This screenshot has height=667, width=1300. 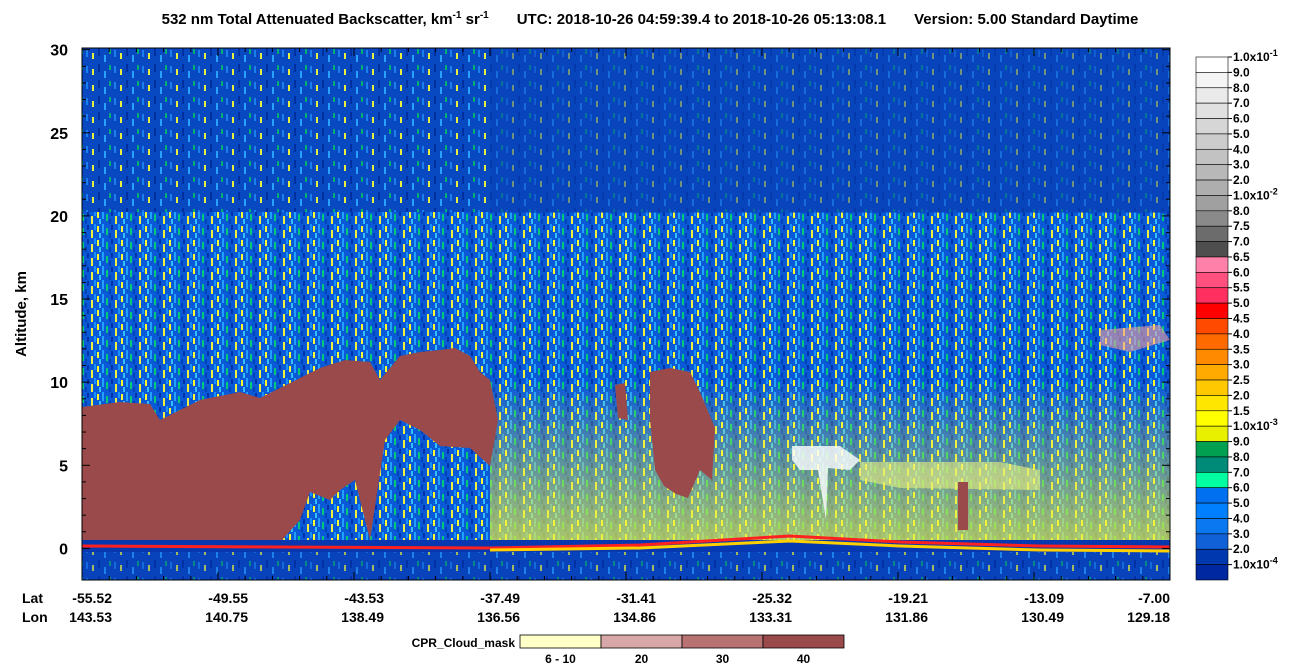 I want to click on lon-label: 136.56, so click(x=498, y=617).